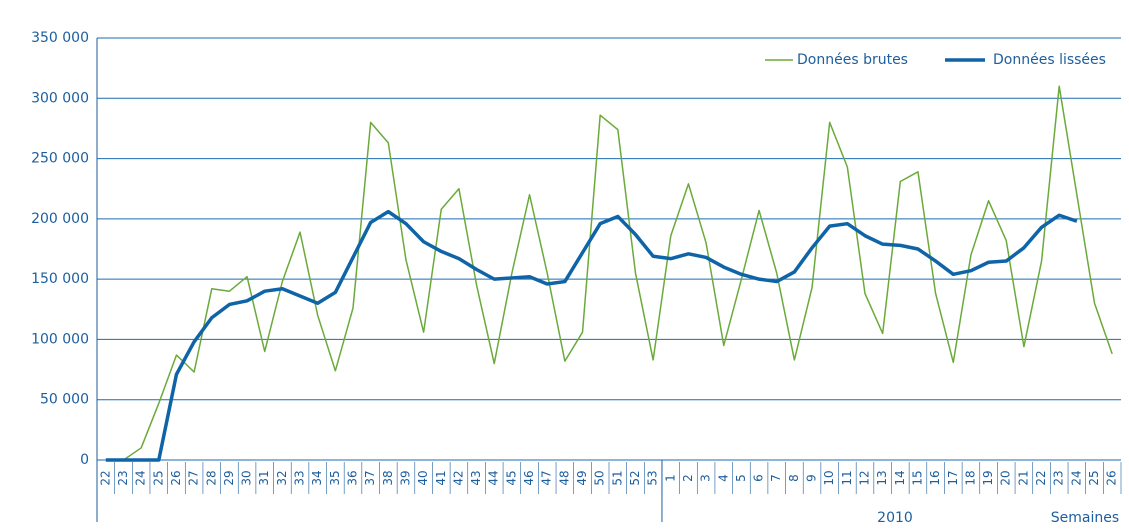 Image resolution: width=1129 pixels, height=531 pixels. Describe the element at coordinates (60, 339) in the screenshot. I see `y-tick-label: 100 000` at that location.